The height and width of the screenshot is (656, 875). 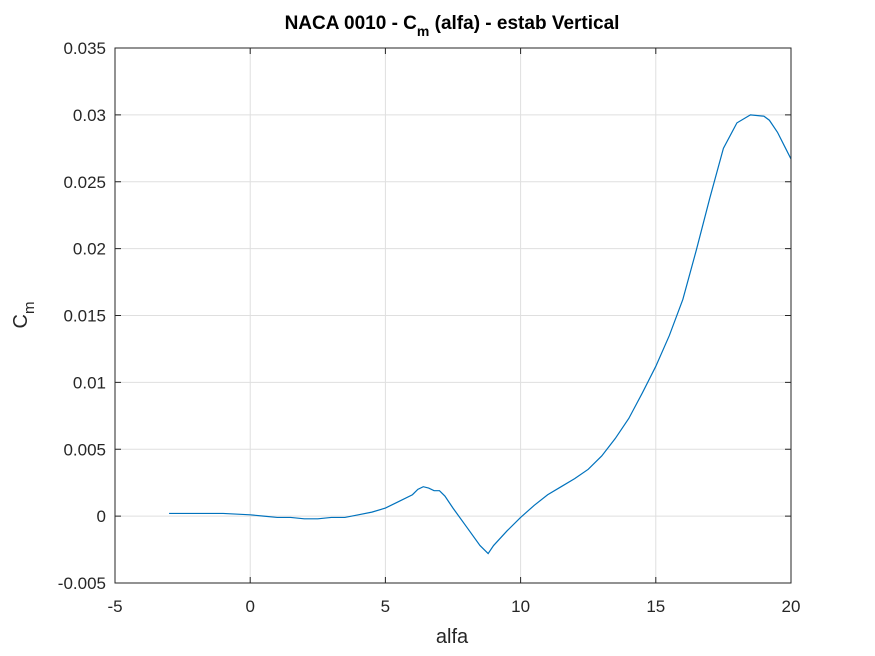 I want to click on title-subscript: m, so click(x=423, y=31).